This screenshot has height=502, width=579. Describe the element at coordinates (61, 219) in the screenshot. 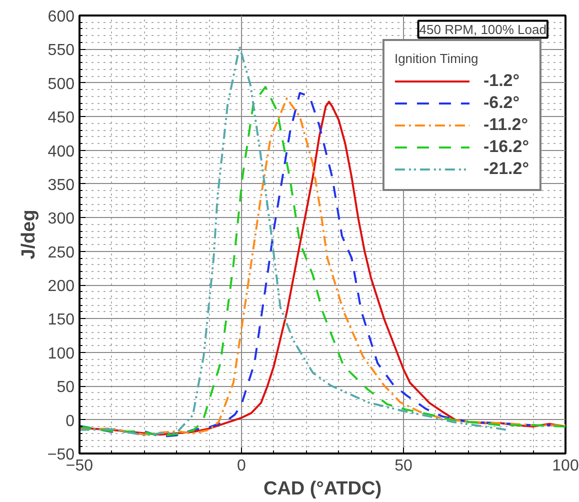

I see `y-tick-label: 300` at that location.